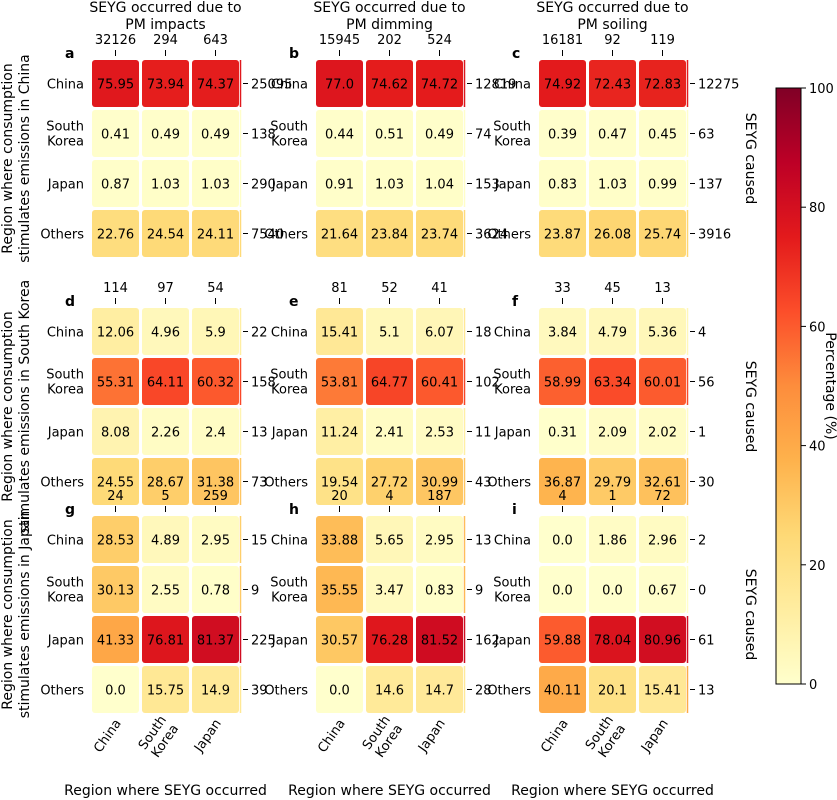 Image resolution: width=837 pixels, height=800 pixels. I want to click on svg-text: SouthKorea, so click(606, 737).